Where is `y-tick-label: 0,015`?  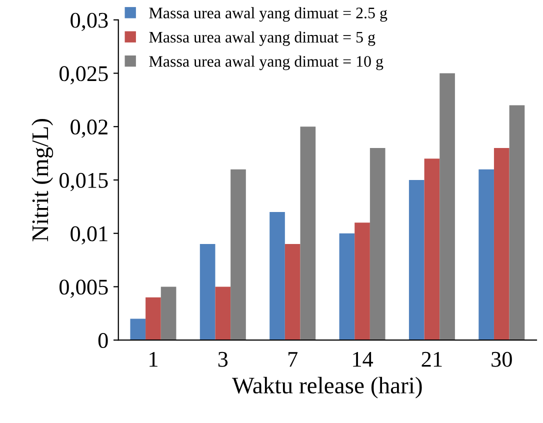 y-tick-label: 0,015 is located at coordinates (84, 182).